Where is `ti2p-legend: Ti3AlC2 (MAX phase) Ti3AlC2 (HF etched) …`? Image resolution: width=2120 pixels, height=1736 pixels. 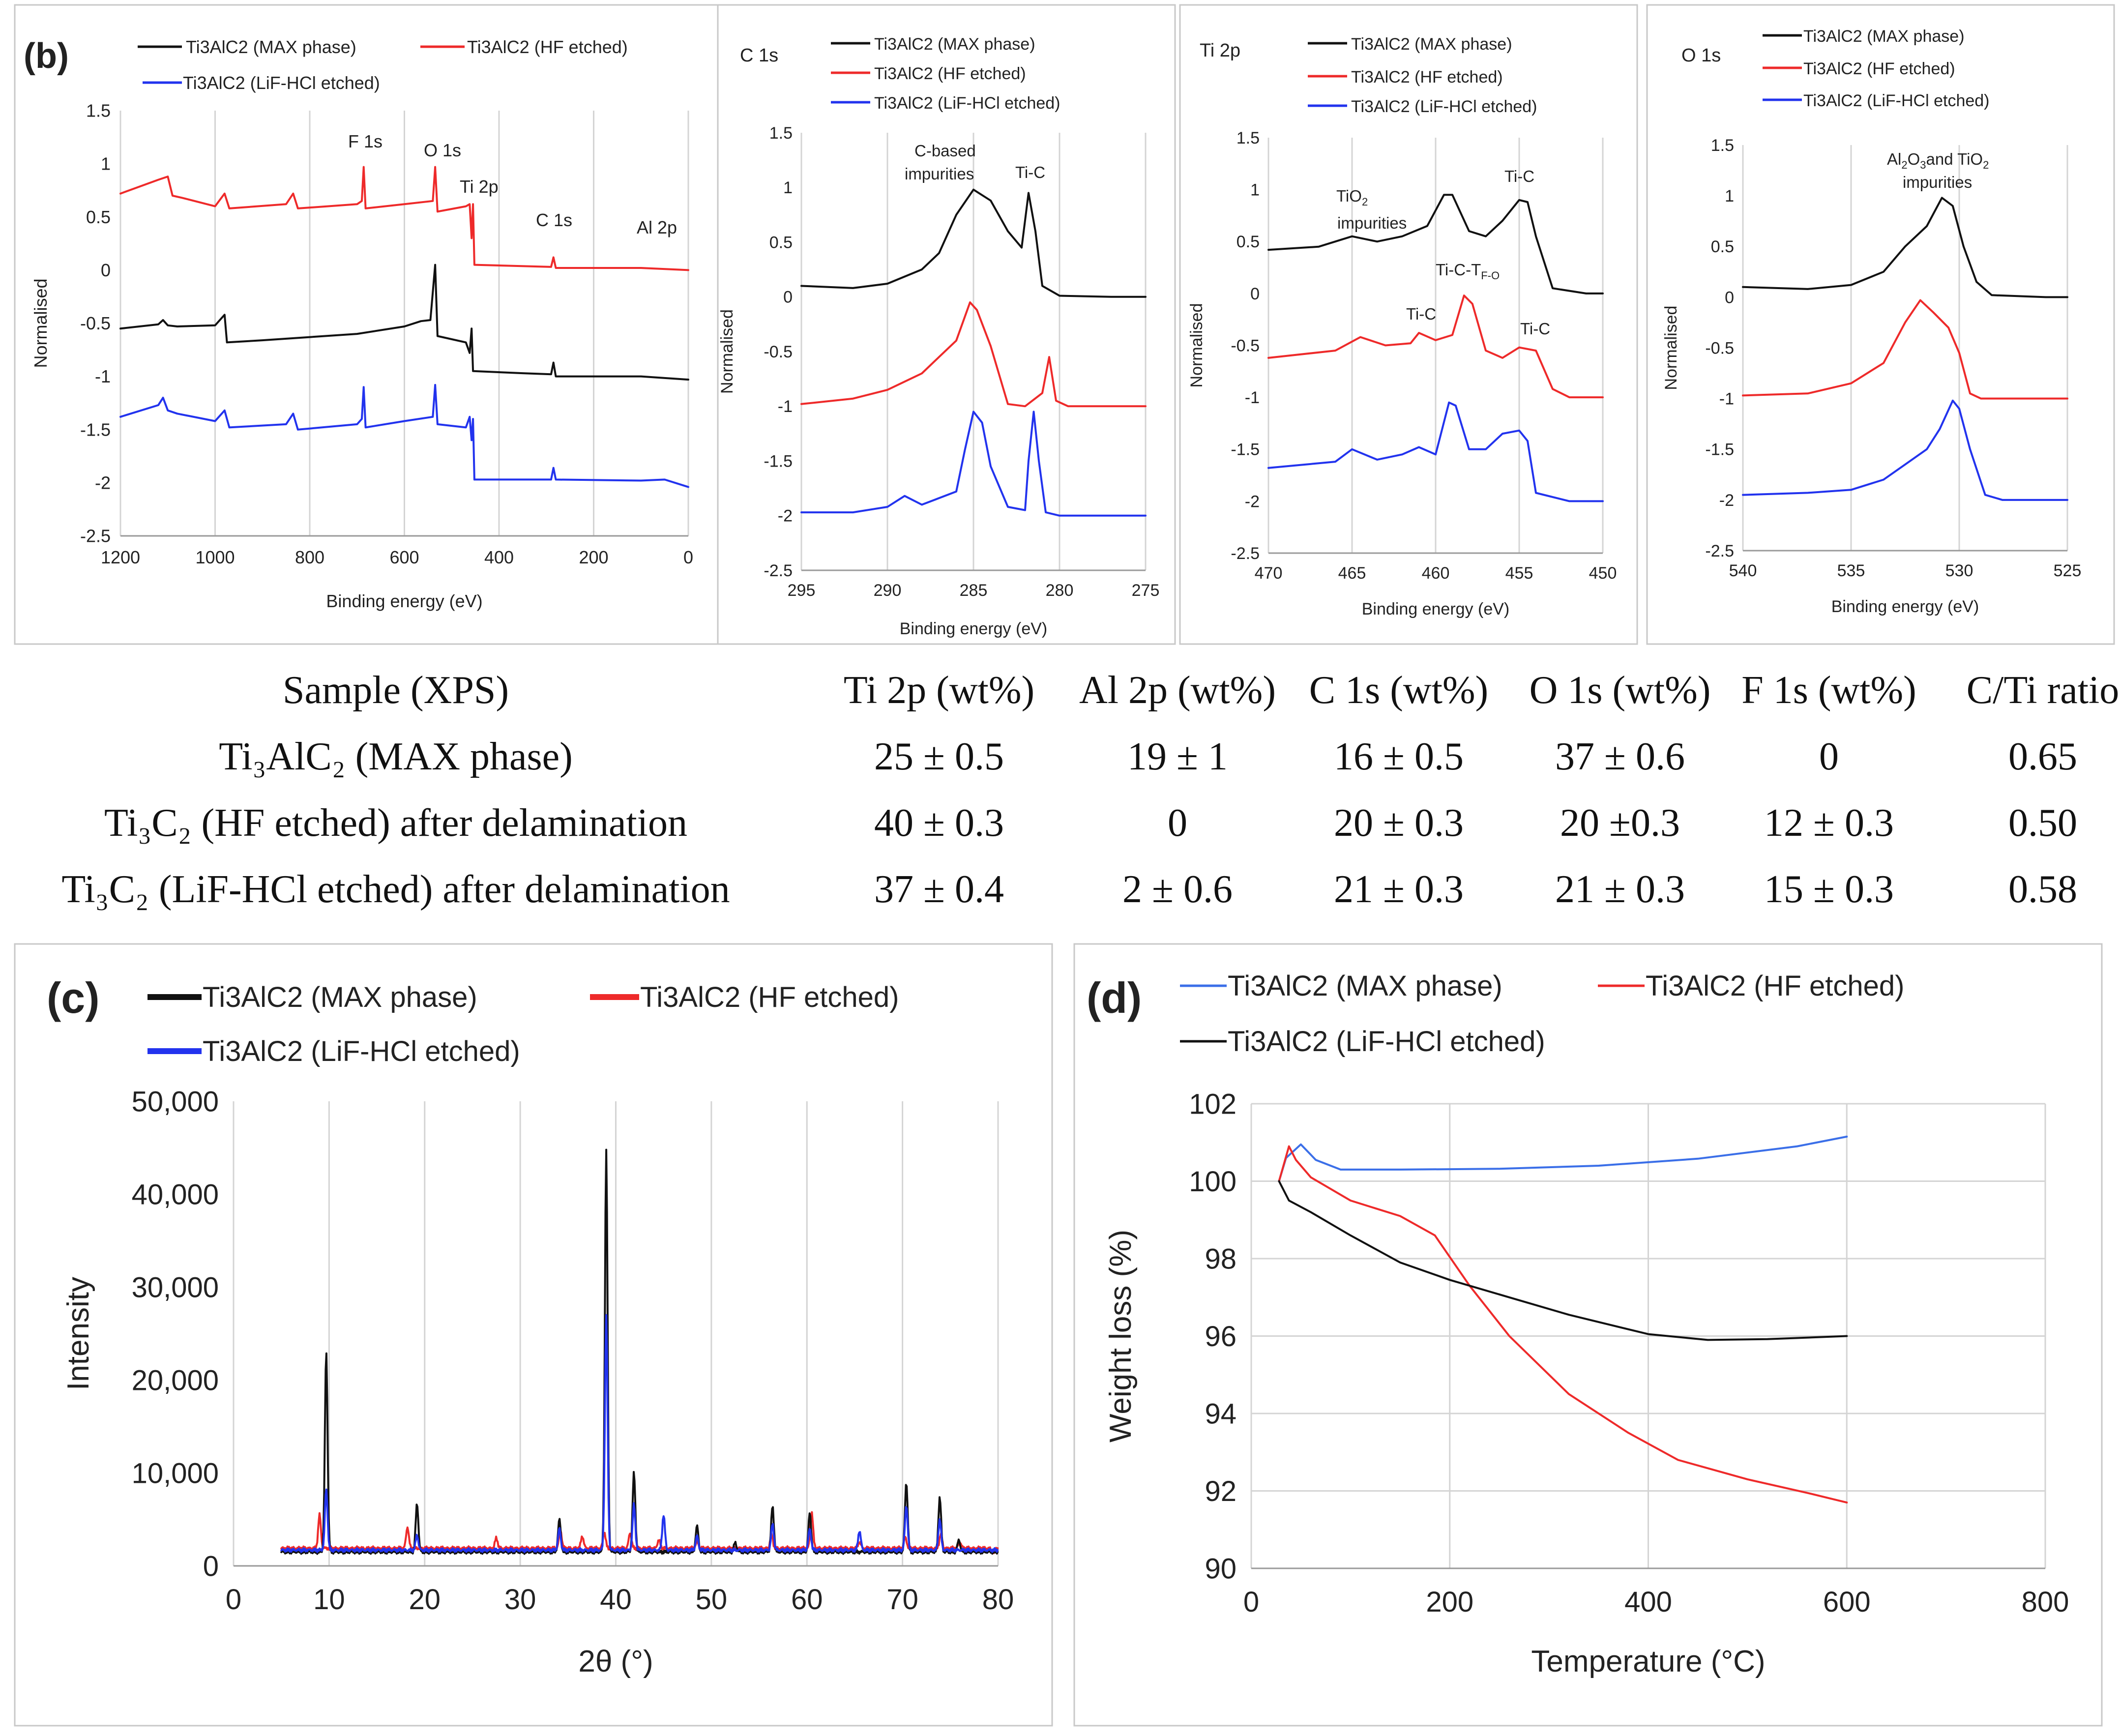 ti2p-legend: Ti3AlC2 (MAX phase) Ti3AlC2 (HF etched) … is located at coordinates (1423, 75).